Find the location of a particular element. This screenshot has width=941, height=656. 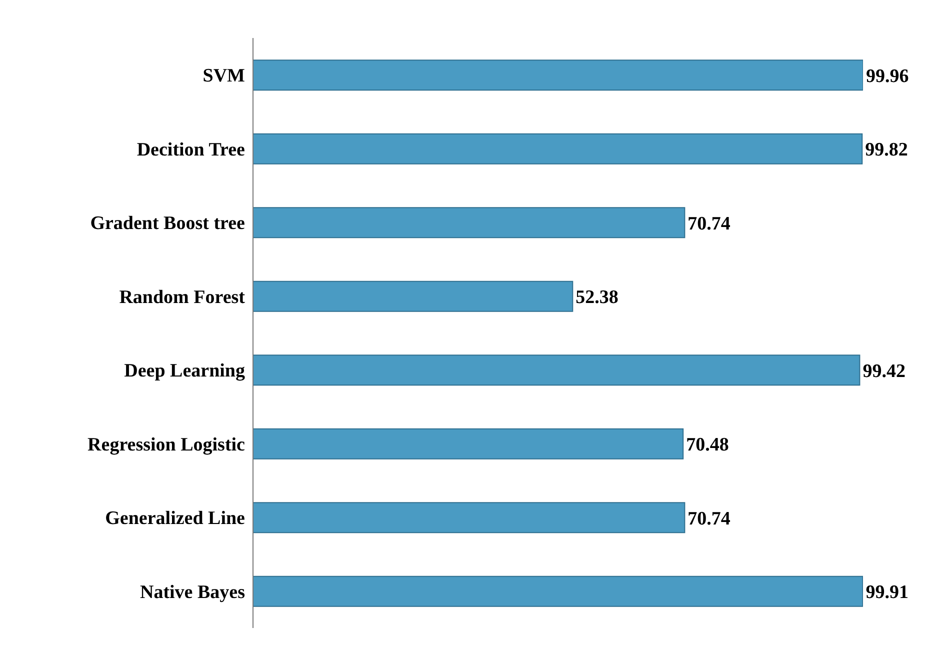

data-label: 70.48 is located at coordinates (707, 445).